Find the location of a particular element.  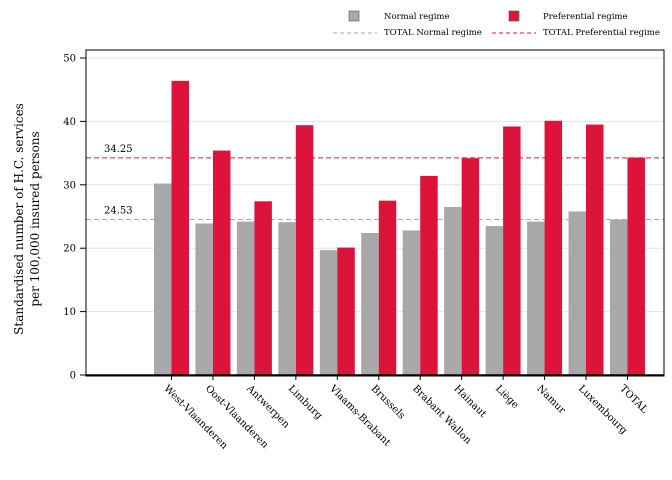

x-tick-label: Liège is located at coordinates (507, 397).